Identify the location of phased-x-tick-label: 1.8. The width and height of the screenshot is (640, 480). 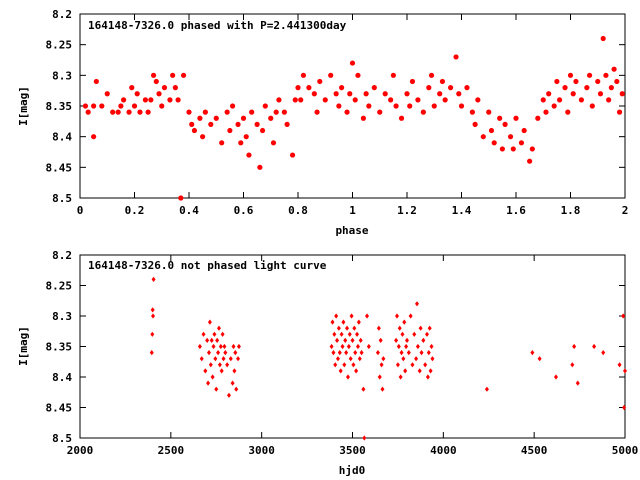
(571, 210).